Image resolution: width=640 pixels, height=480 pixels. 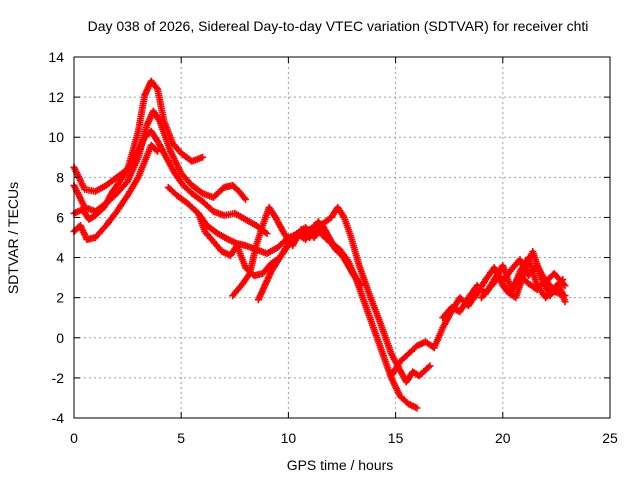 What do you see at coordinates (60, 298) in the screenshot?
I see `y-tick-label: 2` at bounding box center [60, 298].